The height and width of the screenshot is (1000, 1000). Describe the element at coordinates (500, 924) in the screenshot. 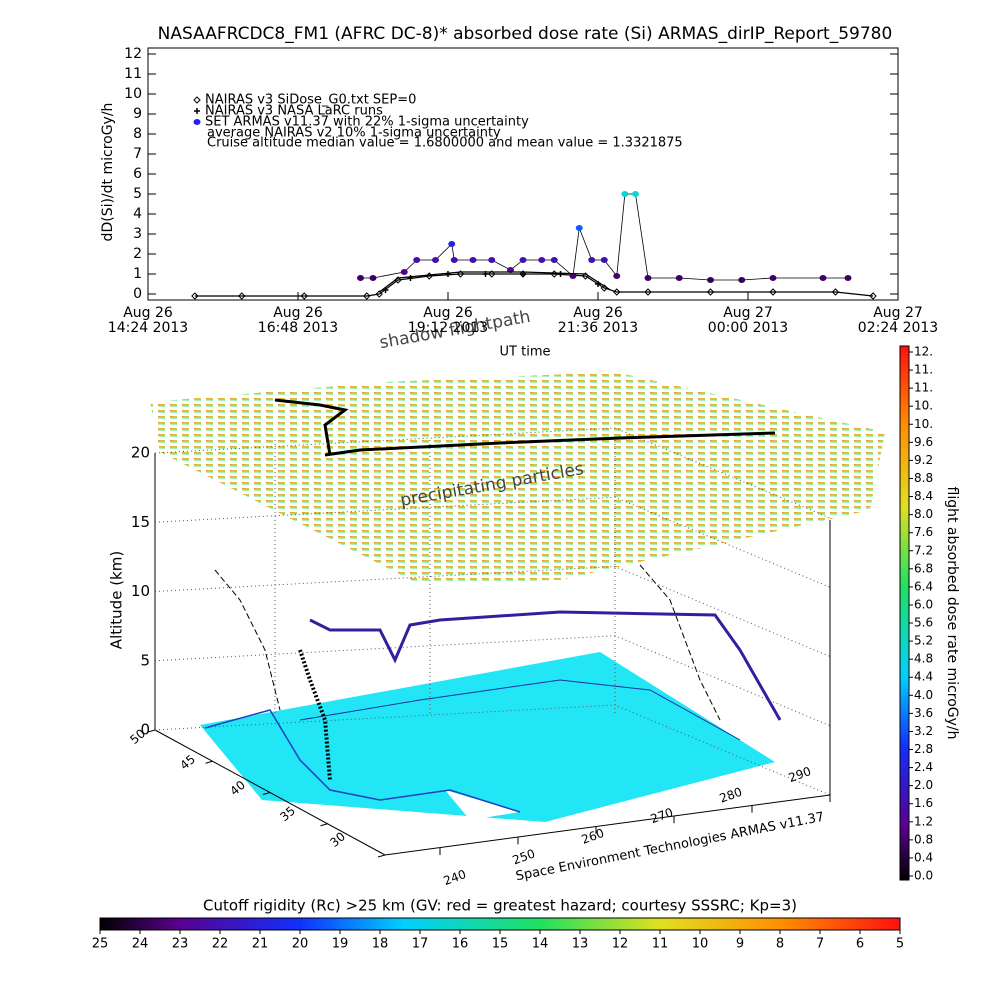

I see `colorbar-horizontal` at that location.